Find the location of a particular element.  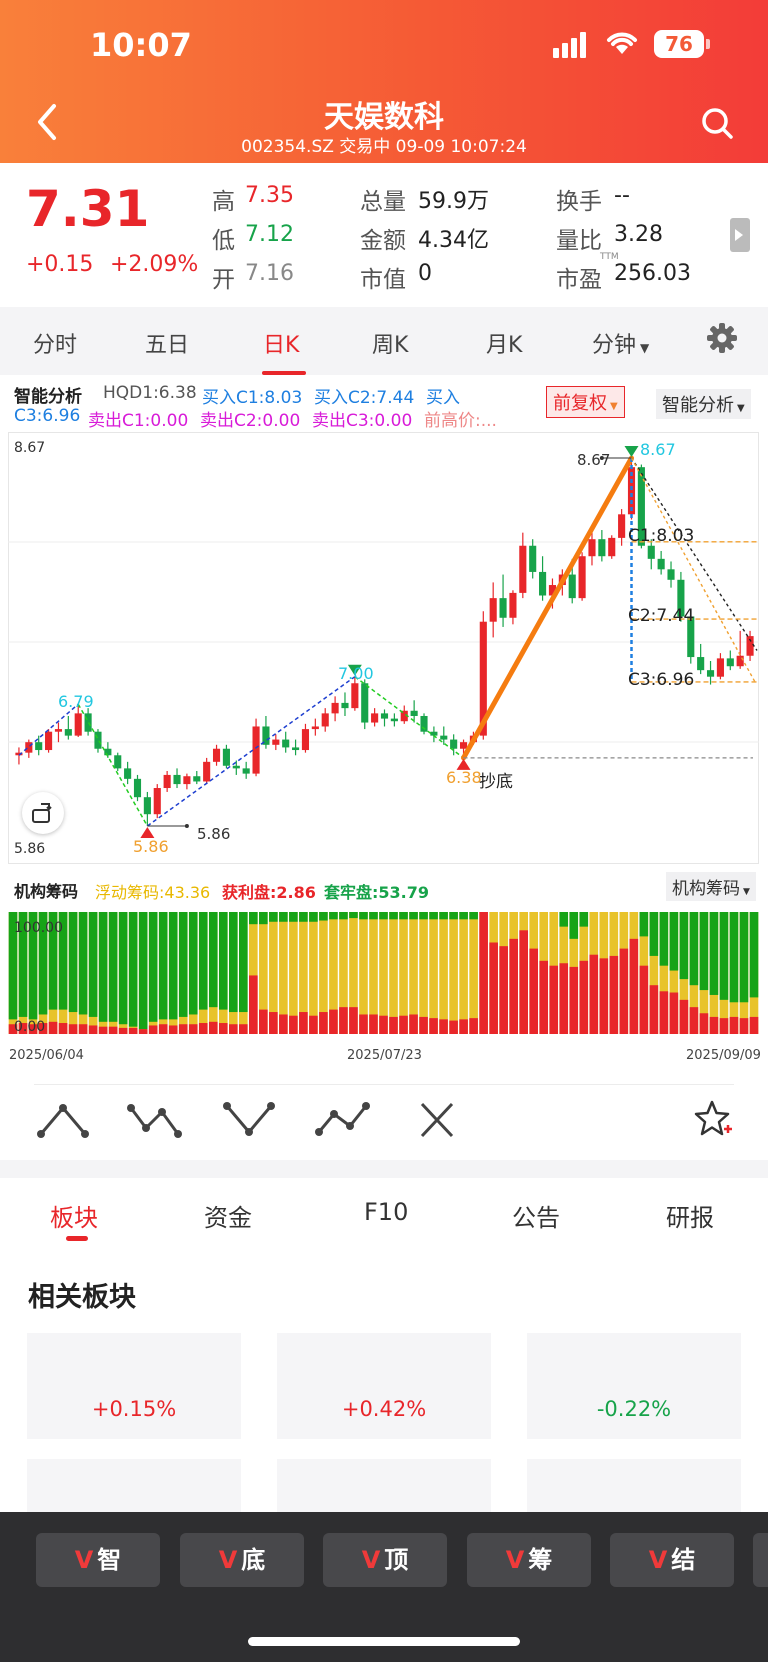

buy-signal-icon is located at coordinates (147, 832).